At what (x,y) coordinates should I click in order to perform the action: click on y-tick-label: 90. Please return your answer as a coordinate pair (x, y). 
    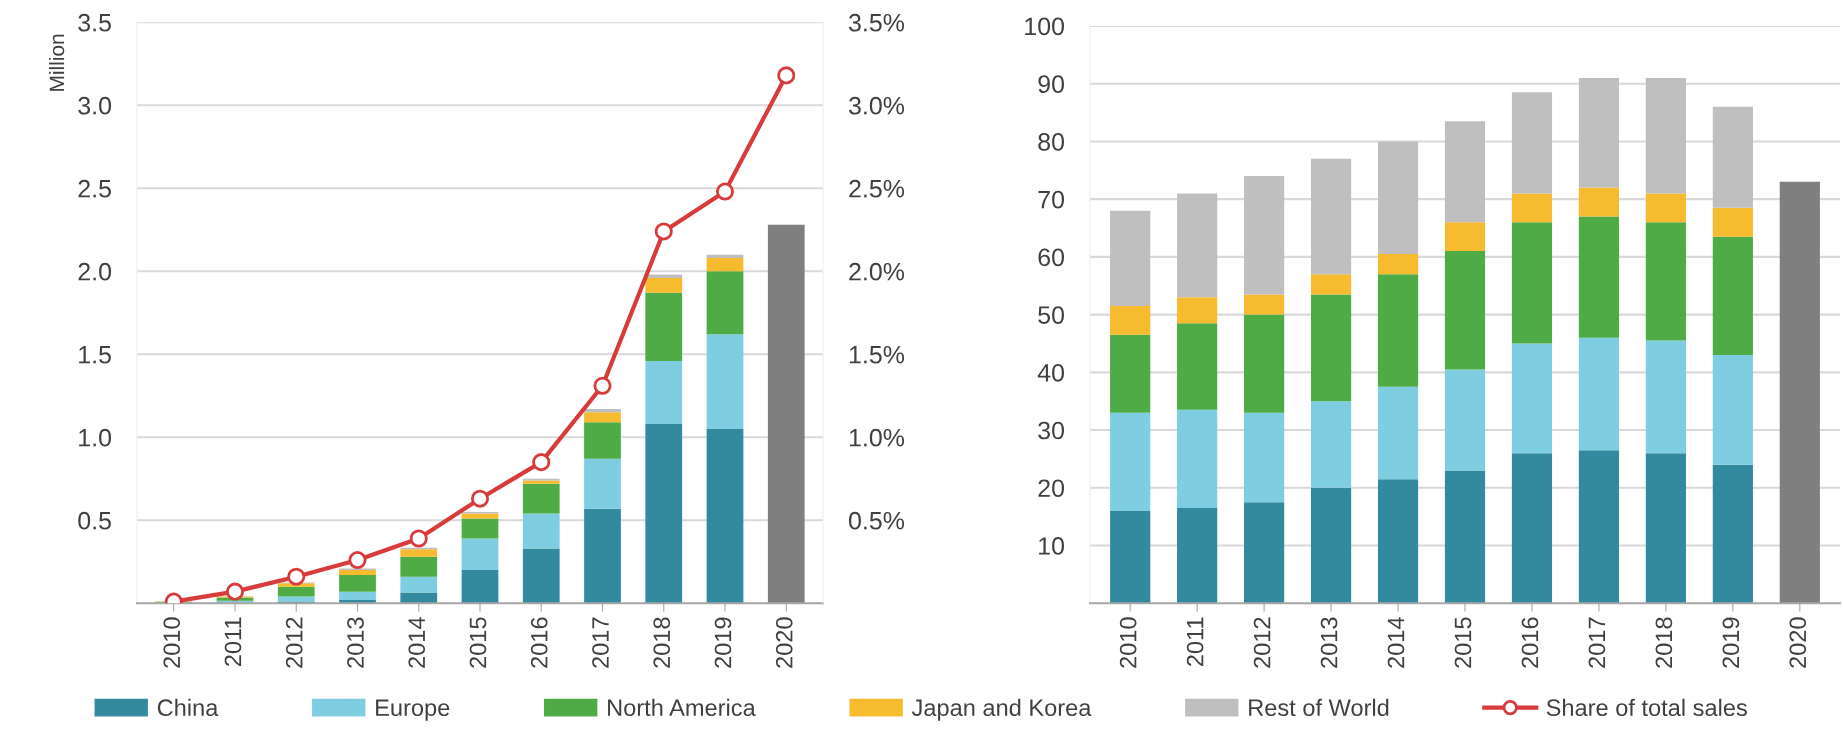
    Looking at the image, I should click on (1051, 84).